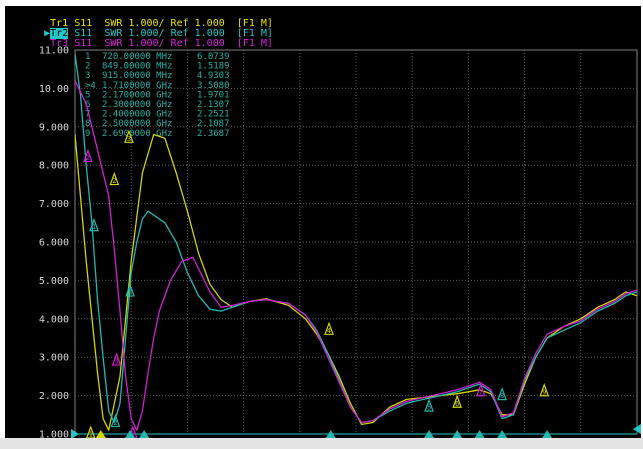 The height and width of the screenshot is (449, 643). Describe the element at coordinates (457, 404) in the screenshot. I see `marker-label: 6` at that location.